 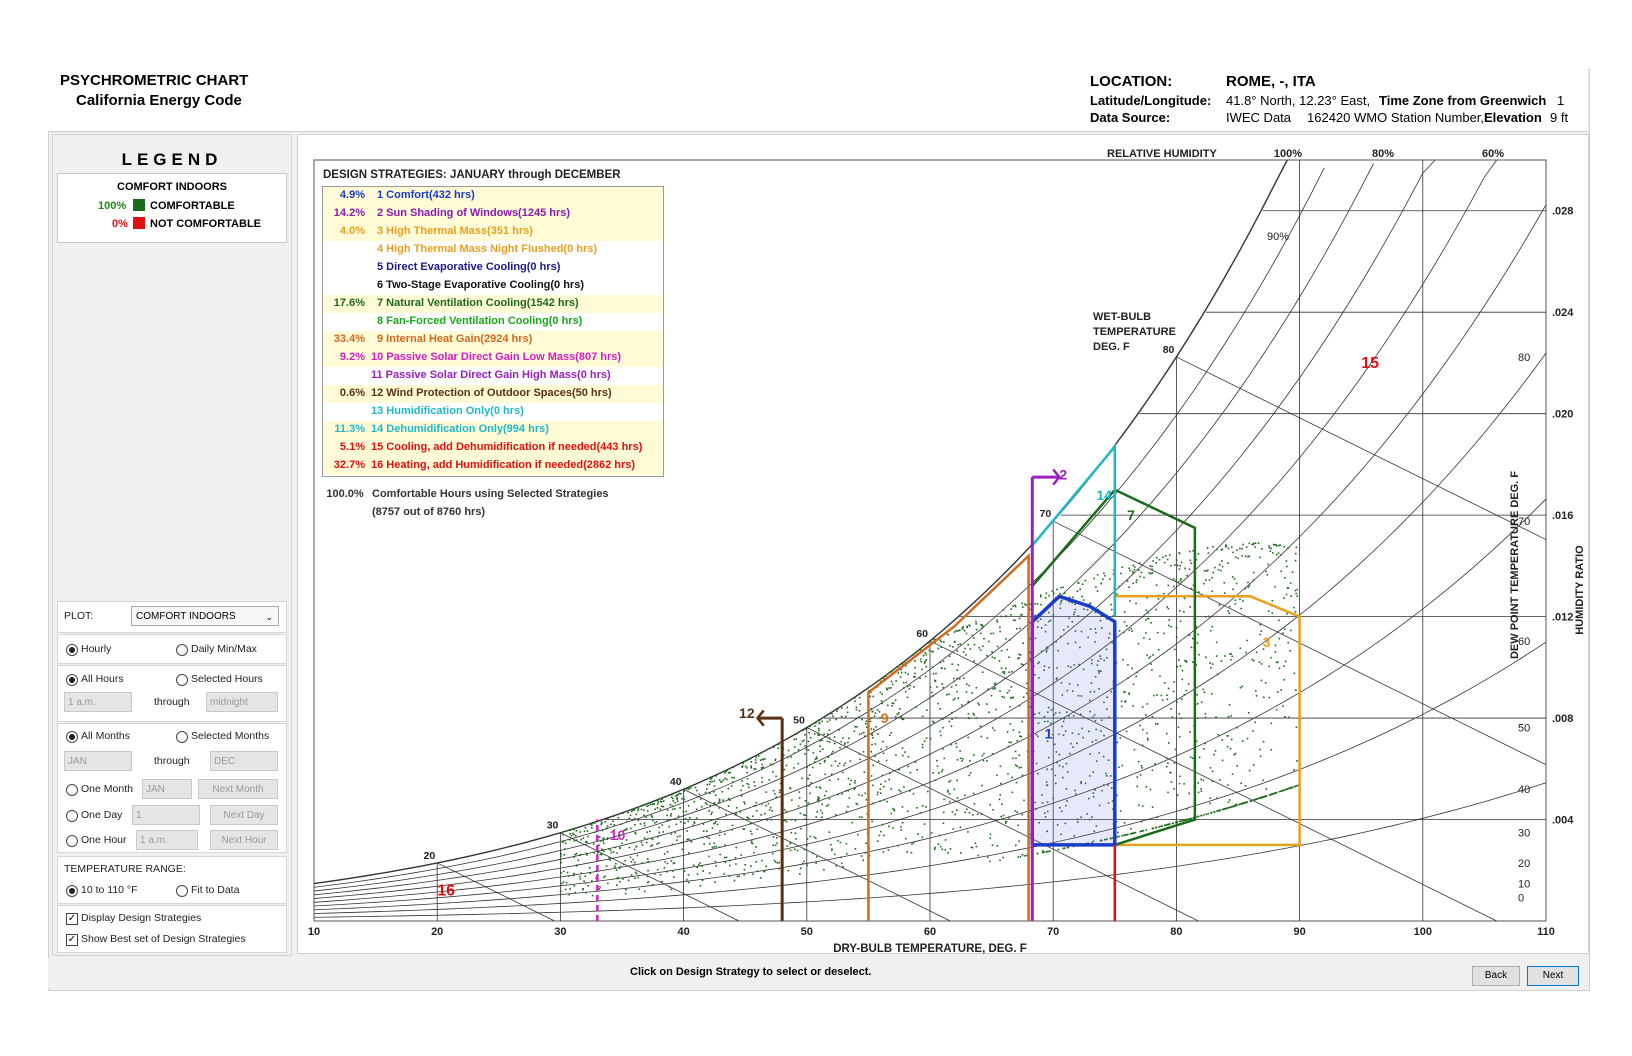 I want to click on next-hour-button: Next Hour, so click(x=244, y=840).